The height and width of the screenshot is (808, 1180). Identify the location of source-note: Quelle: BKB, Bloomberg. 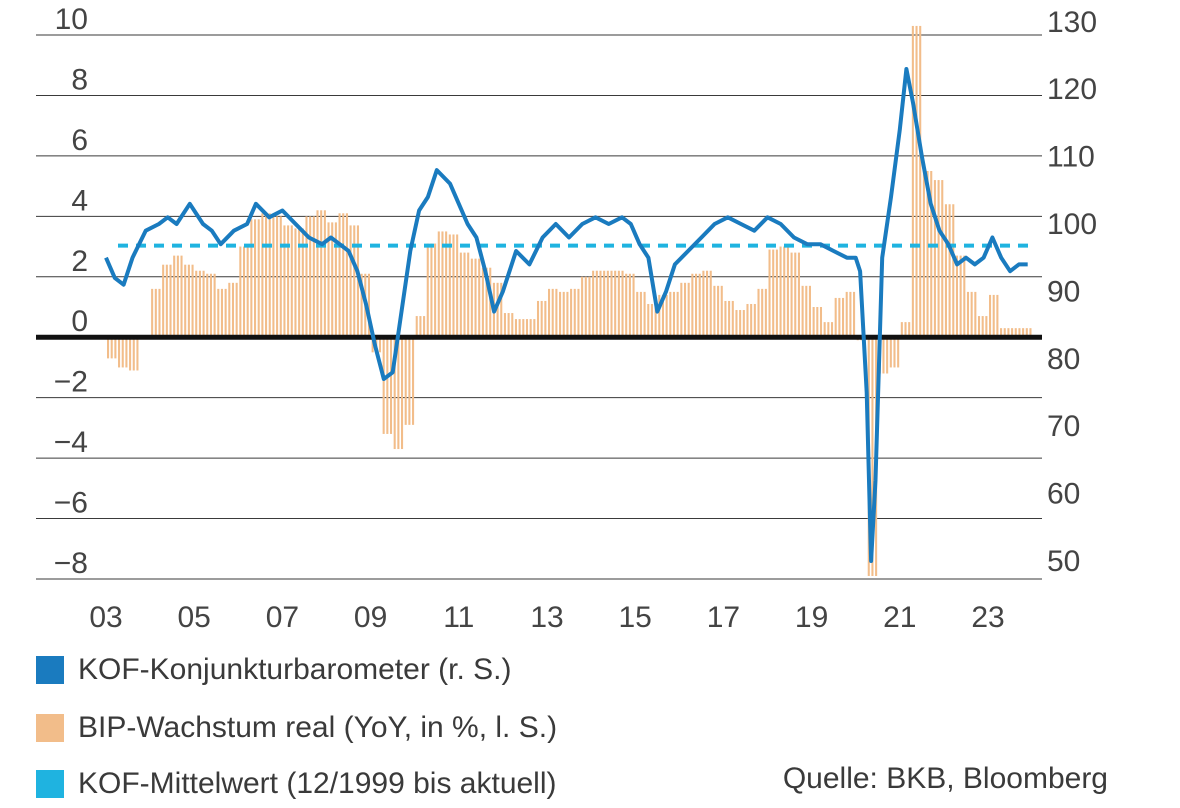
(945, 778).